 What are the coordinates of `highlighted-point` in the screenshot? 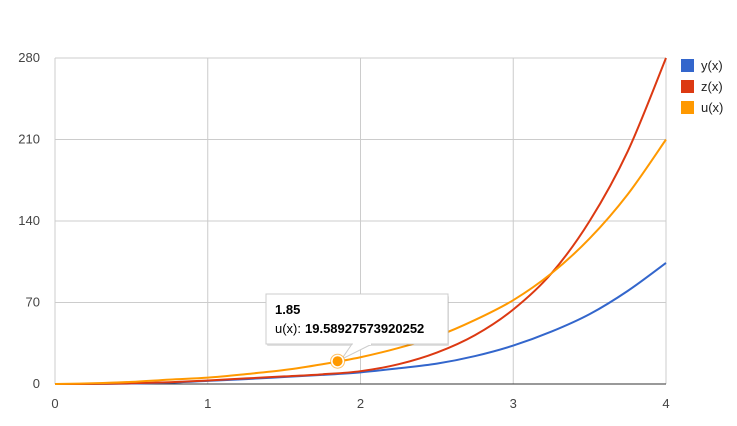 It's located at (337, 361).